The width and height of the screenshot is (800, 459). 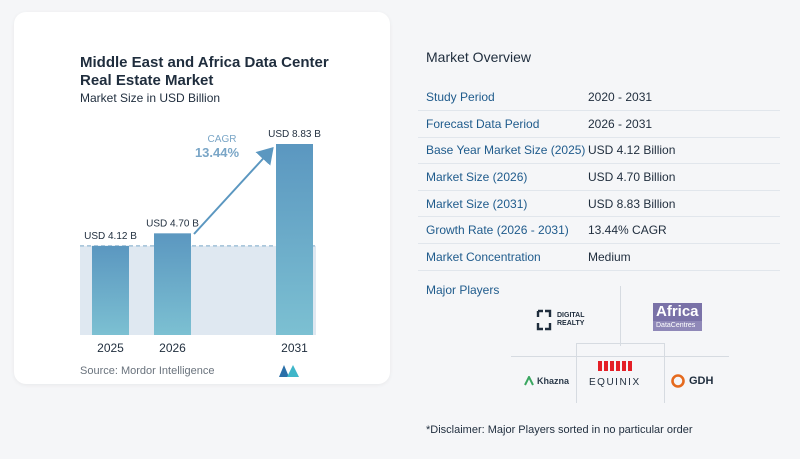 I want to click on cagr-label: CAGR, so click(x=222, y=139).